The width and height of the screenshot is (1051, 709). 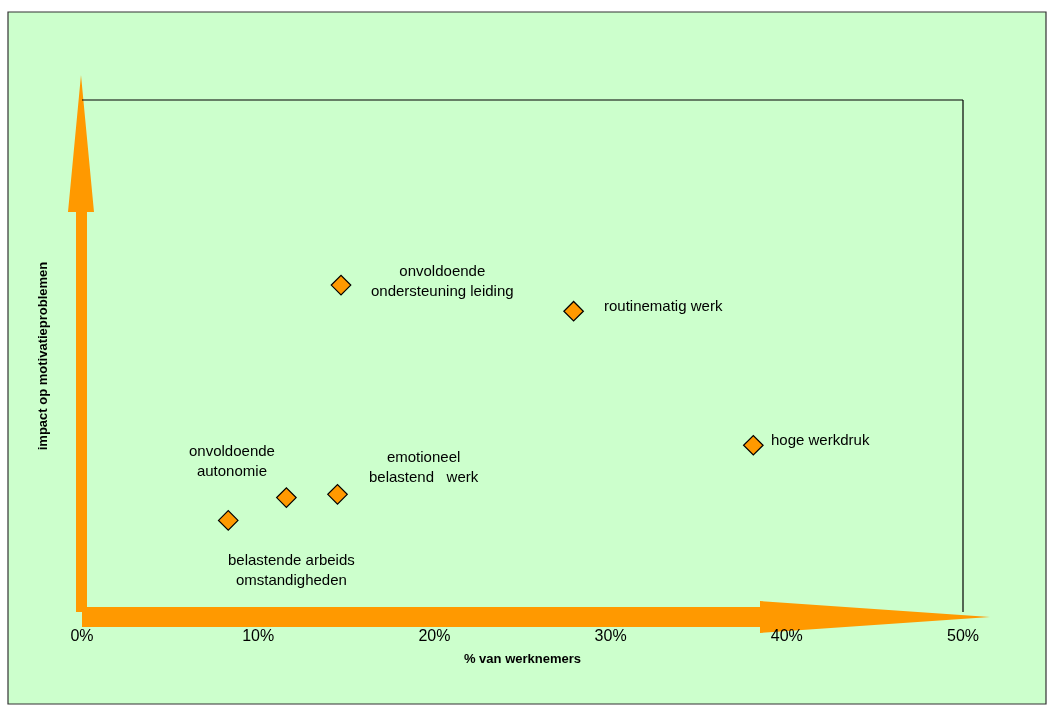 What do you see at coordinates (82, 635) in the screenshot?
I see `x-tick-label: 0%` at bounding box center [82, 635].